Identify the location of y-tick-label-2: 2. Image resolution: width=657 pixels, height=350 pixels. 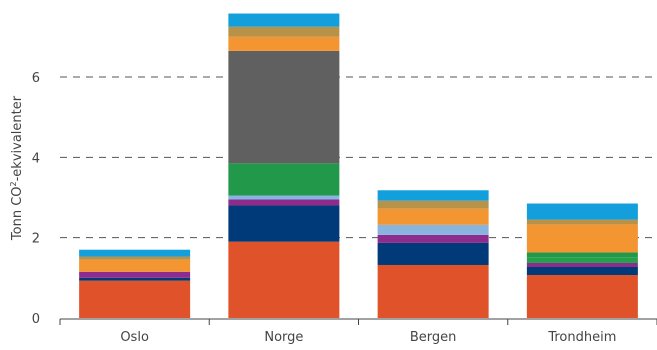
(36, 239).